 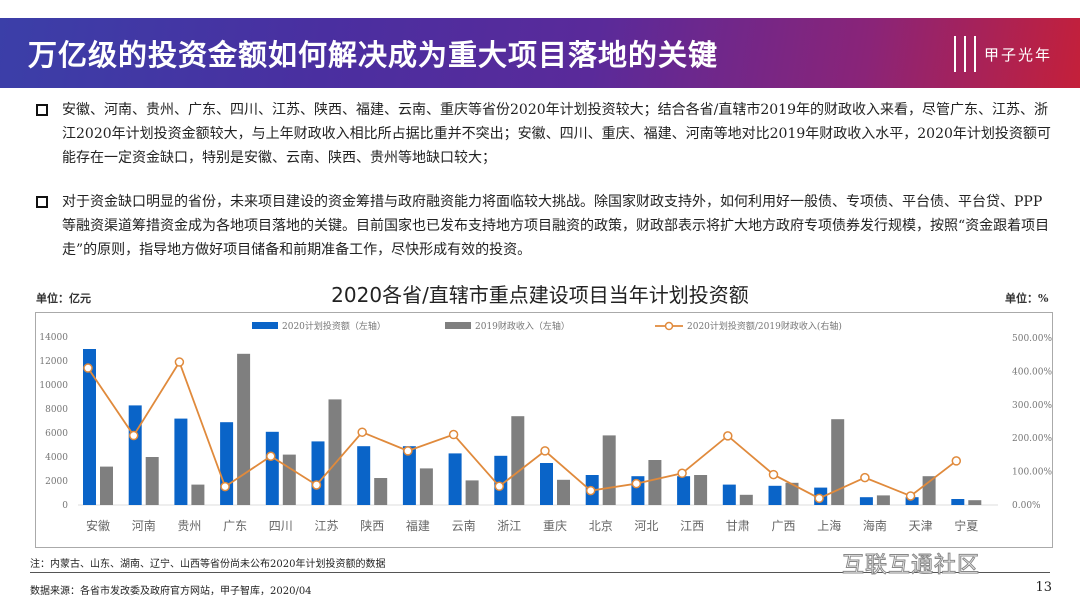 I want to click on category-label: 宁夏, so click(x=966, y=525).